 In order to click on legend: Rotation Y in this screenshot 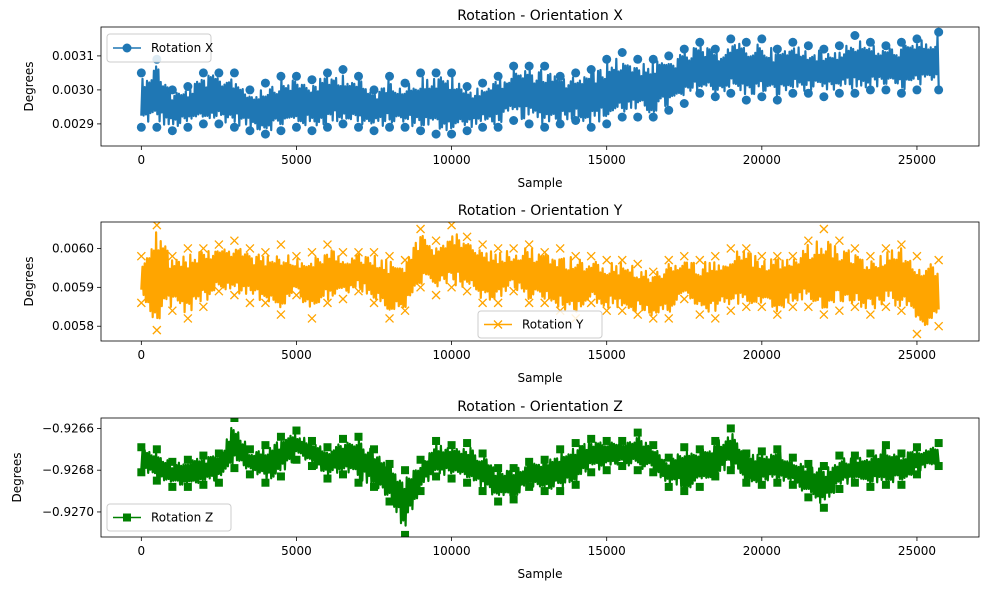, I will do `click(540, 324)`.